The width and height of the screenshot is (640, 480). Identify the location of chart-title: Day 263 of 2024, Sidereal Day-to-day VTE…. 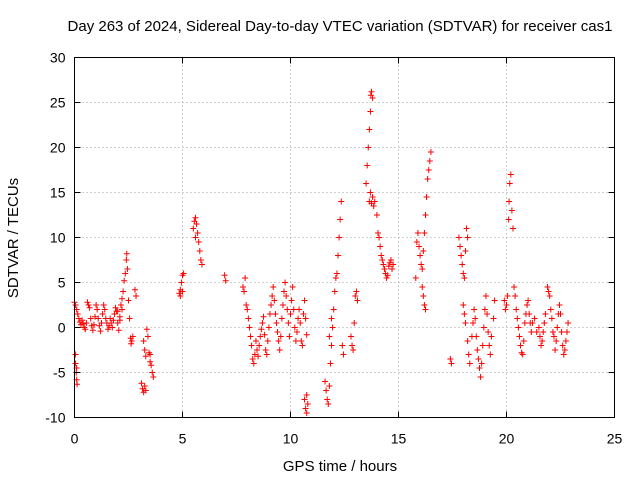
(340, 26).